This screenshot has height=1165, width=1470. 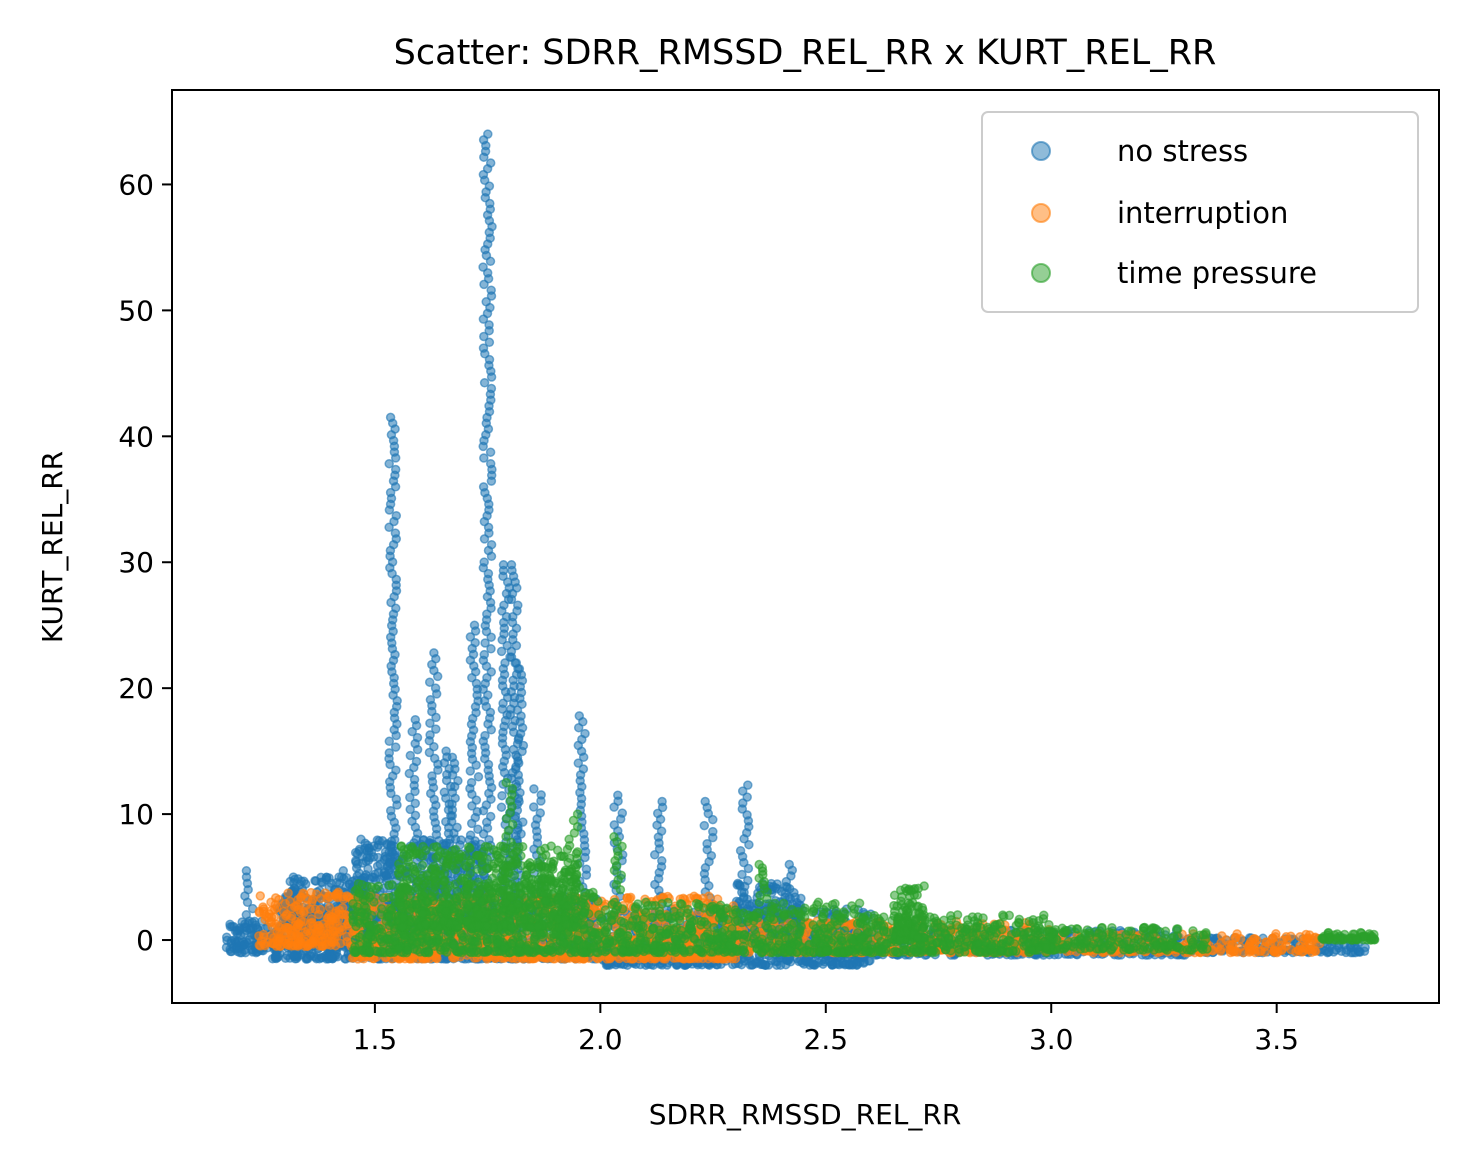 I want to click on chart-title: Scatter: SDRR_RMSSD_REL_RR x KURT_REL_RR, so click(x=805, y=53).